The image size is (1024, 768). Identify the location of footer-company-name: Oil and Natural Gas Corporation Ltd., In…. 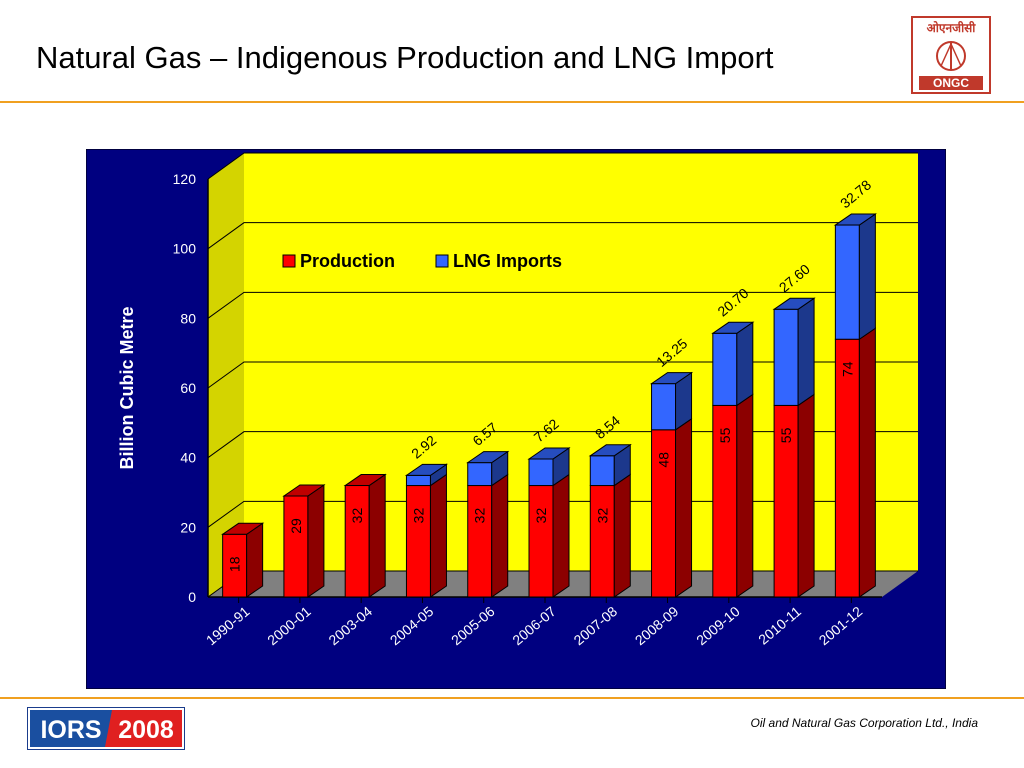
(864, 723).